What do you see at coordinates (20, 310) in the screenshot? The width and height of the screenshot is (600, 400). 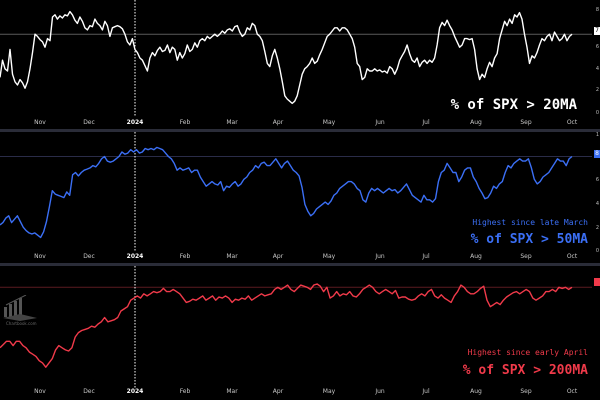 I see `chartbook-logo-icon` at bounding box center [20, 310].